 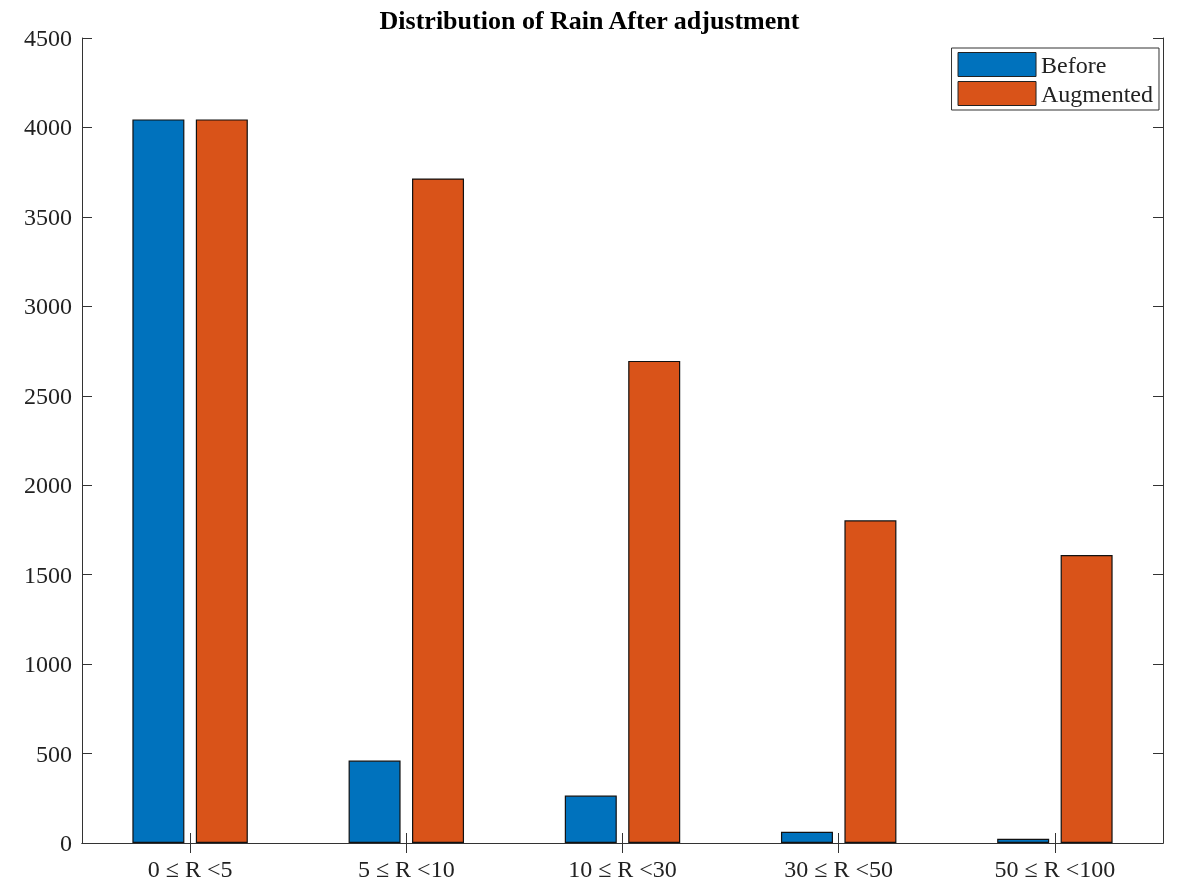 What do you see at coordinates (48, 395) in the screenshot?
I see `y-tick-label: 2500` at bounding box center [48, 395].